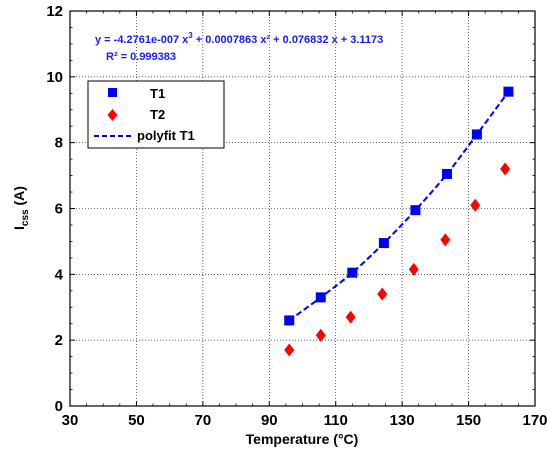 This screenshot has height=452, width=547. What do you see at coordinates (59, 274) in the screenshot?
I see `y-tick-label: 4` at bounding box center [59, 274].